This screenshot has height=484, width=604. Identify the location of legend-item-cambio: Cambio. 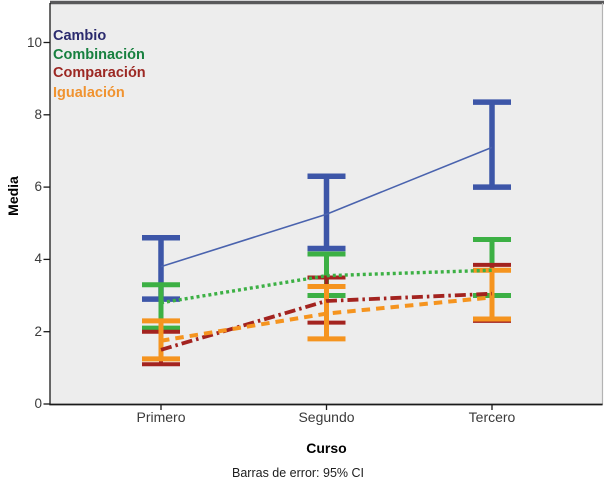
(80, 36).